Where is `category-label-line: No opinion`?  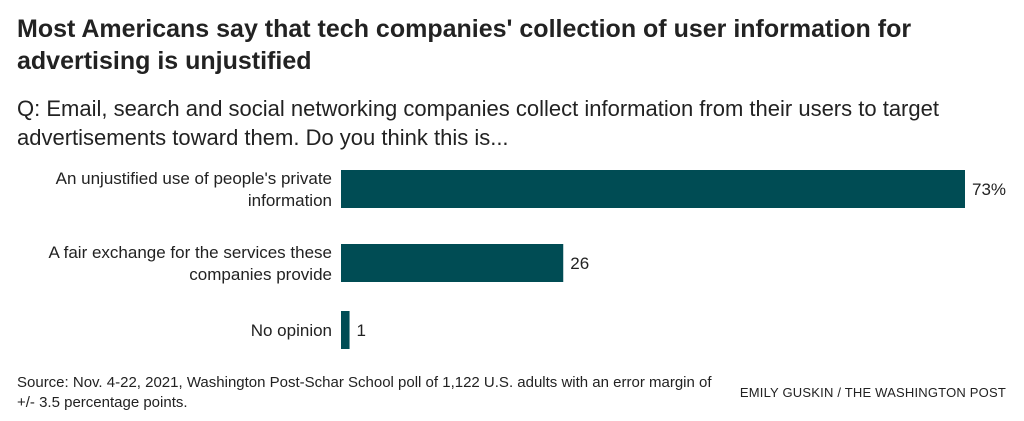 category-label-line: No opinion is located at coordinates (291, 330).